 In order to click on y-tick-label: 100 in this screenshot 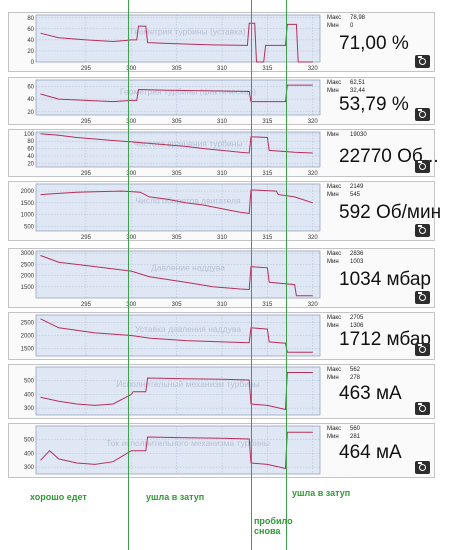, I will do `click(29, 135)`.